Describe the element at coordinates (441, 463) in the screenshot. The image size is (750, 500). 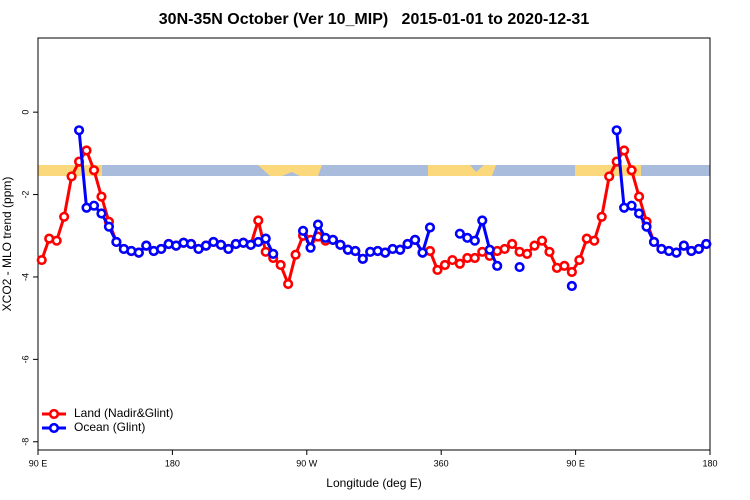
I see `x-tick-label: 360` at that location.